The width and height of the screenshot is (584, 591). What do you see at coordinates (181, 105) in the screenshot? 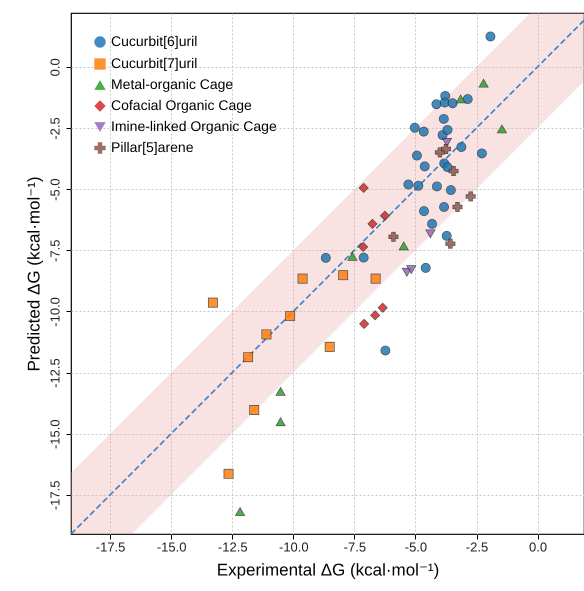
I see `legend-label: Cofacial Organic Cage` at bounding box center [181, 105].